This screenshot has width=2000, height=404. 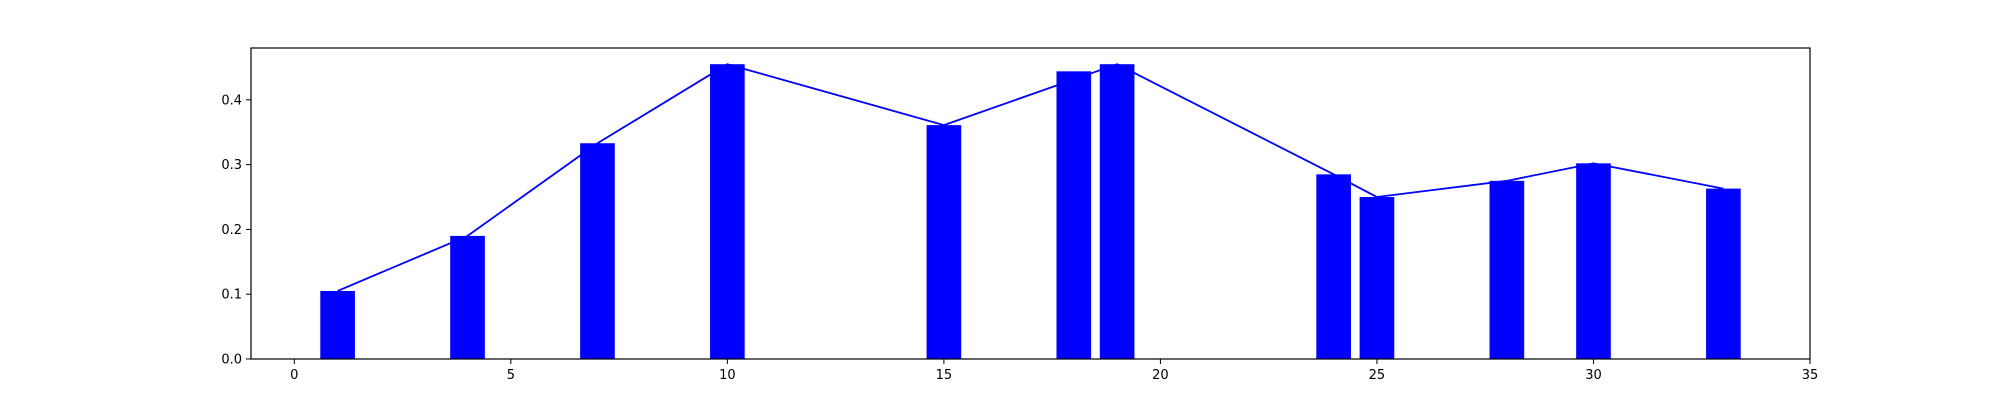 I want to click on y-tick-label-3: 0.3, so click(x=231, y=165).